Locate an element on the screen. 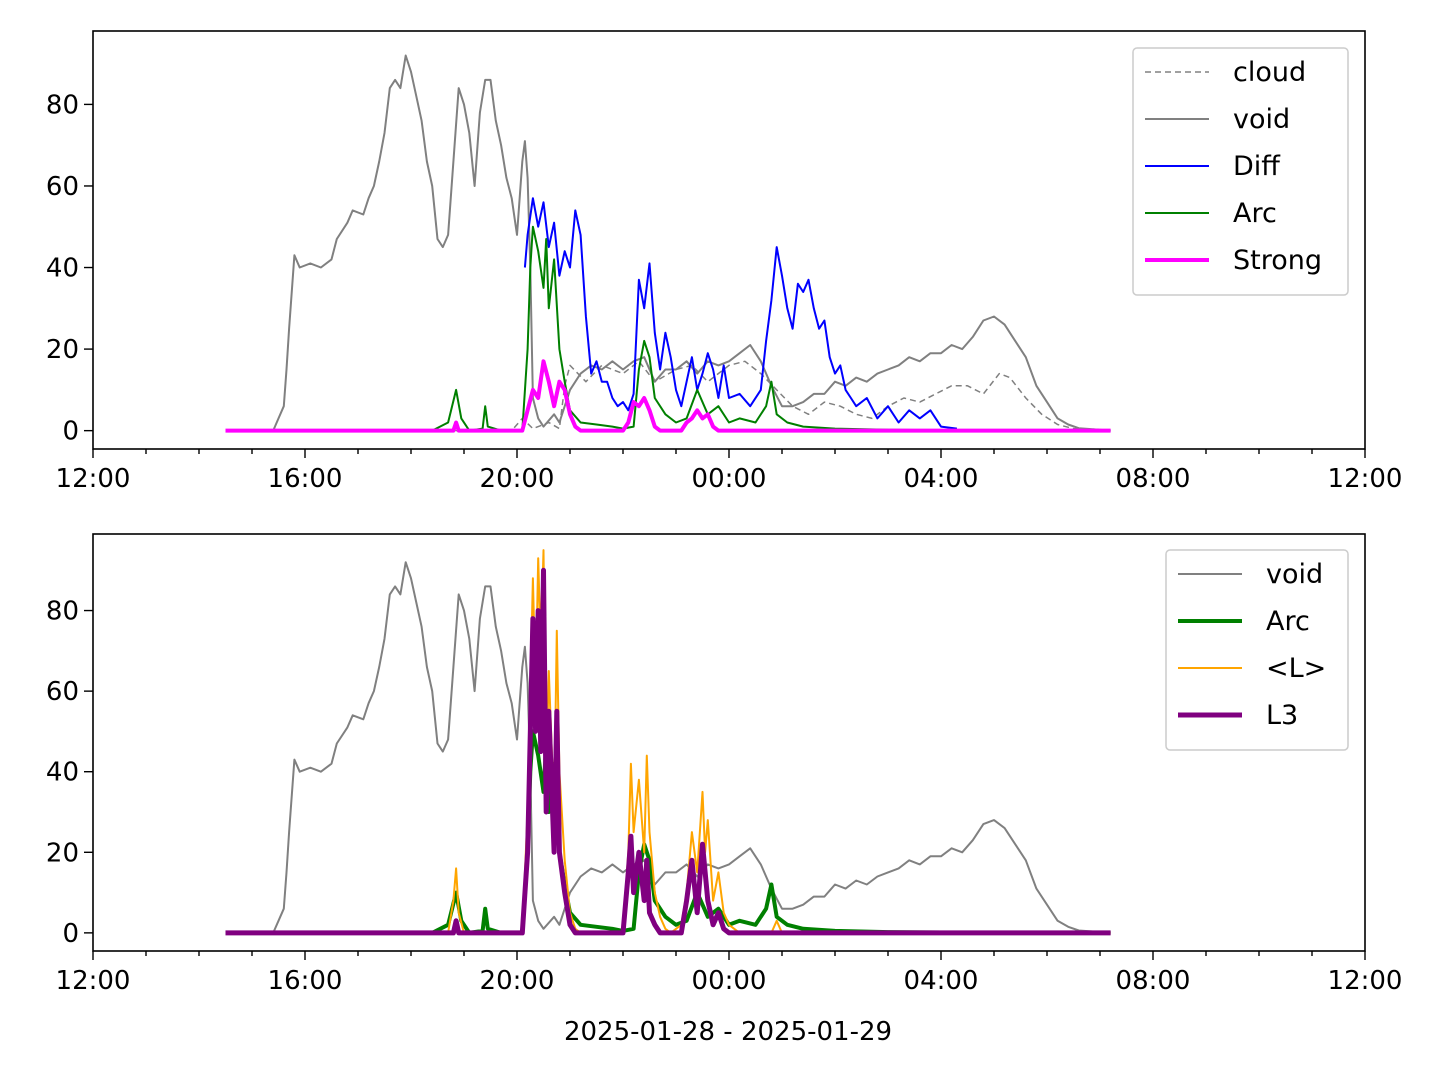 The width and height of the screenshot is (1440, 1080). legend: void Arc <L> L3 is located at coordinates (1257, 650).